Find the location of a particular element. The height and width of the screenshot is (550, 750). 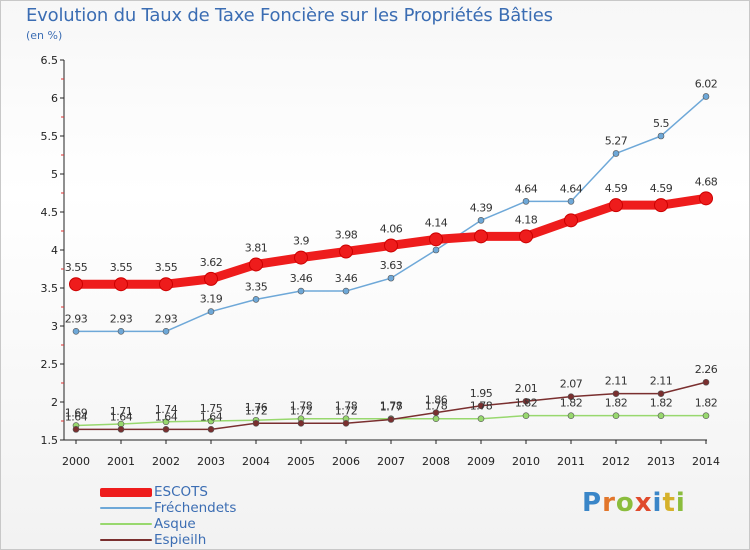

data-label-escots: 4.59 is located at coordinates (616, 188).